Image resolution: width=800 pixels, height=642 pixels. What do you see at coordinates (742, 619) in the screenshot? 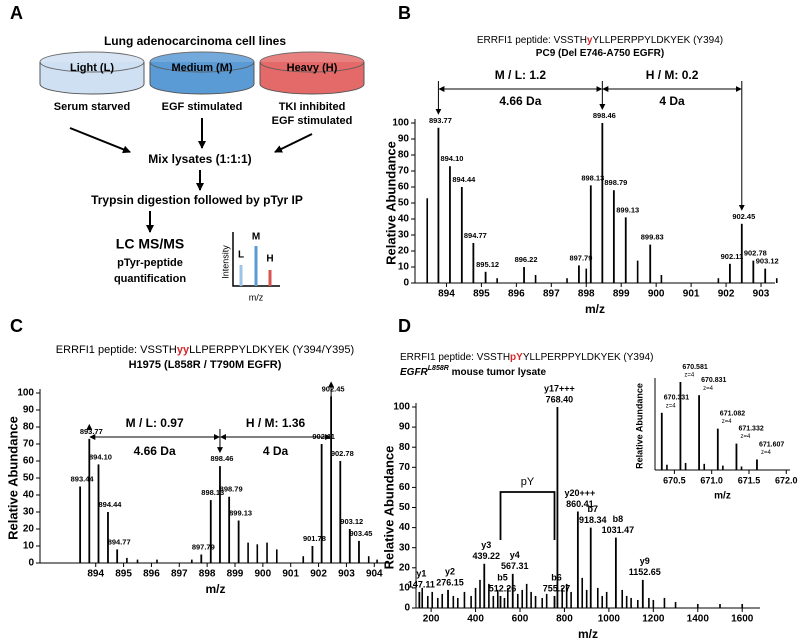
I see `x-tick-label: 1600` at bounding box center [742, 619].